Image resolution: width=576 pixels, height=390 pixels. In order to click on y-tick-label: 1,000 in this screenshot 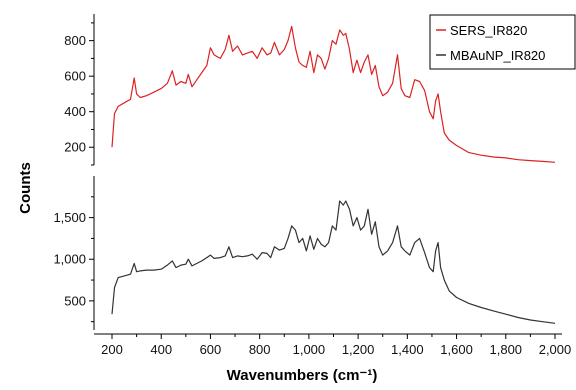, I will do `click(69, 259)`.